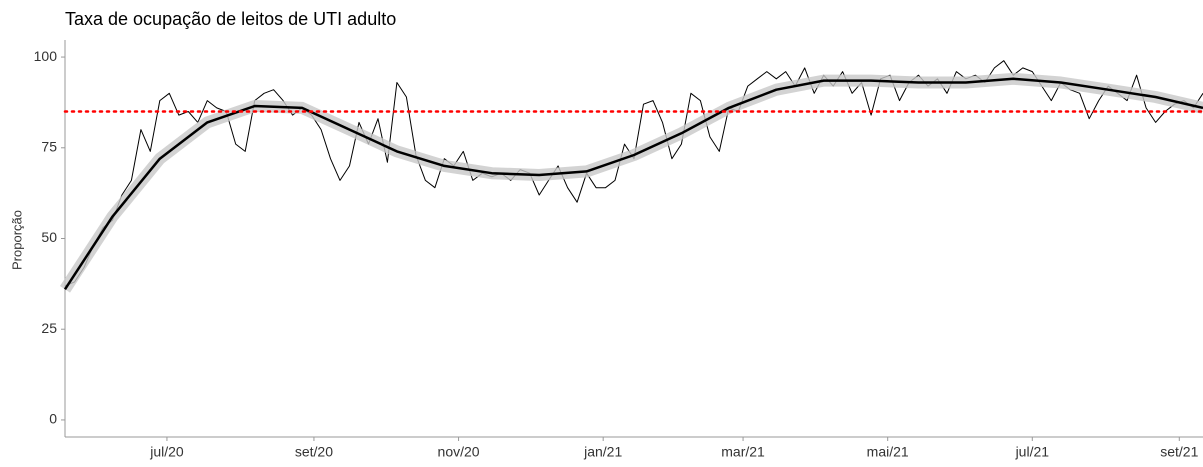 This screenshot has height=467, width=1203. Describe the element at coordinates (53, 419) in the screenshot. I see `y-tick-label: 0` at that location.